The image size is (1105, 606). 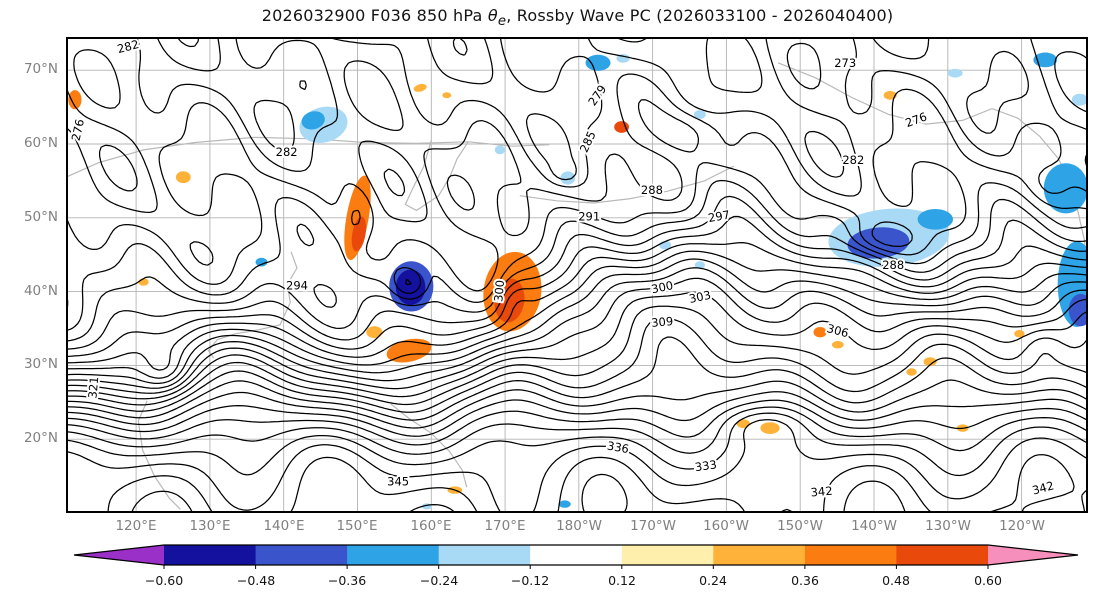 I want to click on lat-tick-label: 70°N, so click(x=40, y=69).